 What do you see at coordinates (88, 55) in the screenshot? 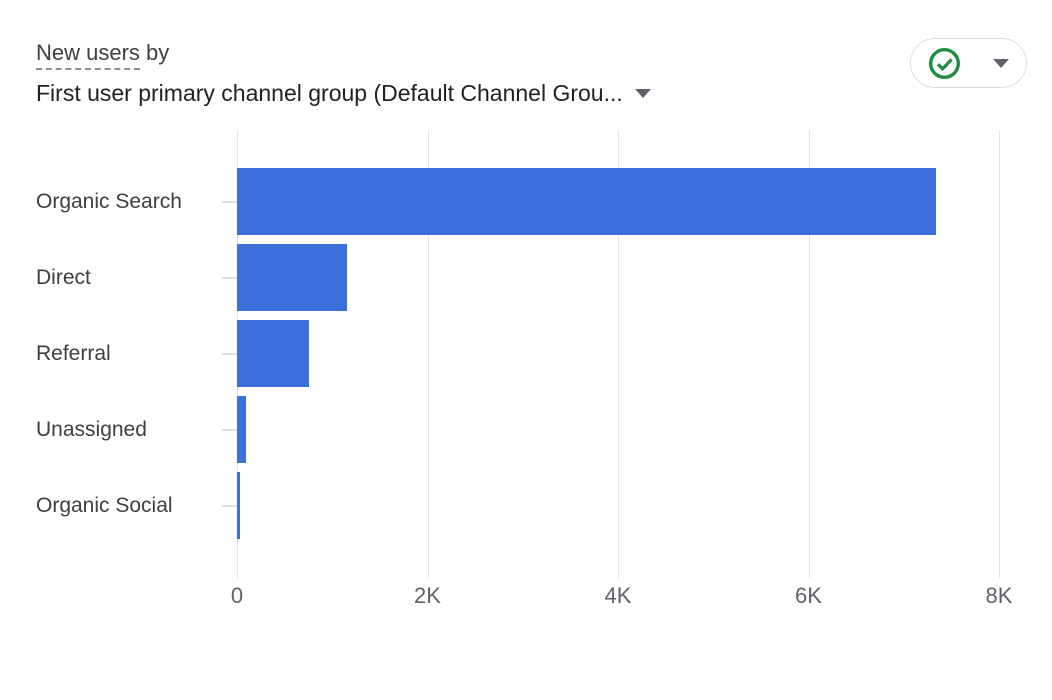
I see `metric-selector-link: New users` at bounding box center [88, 55].